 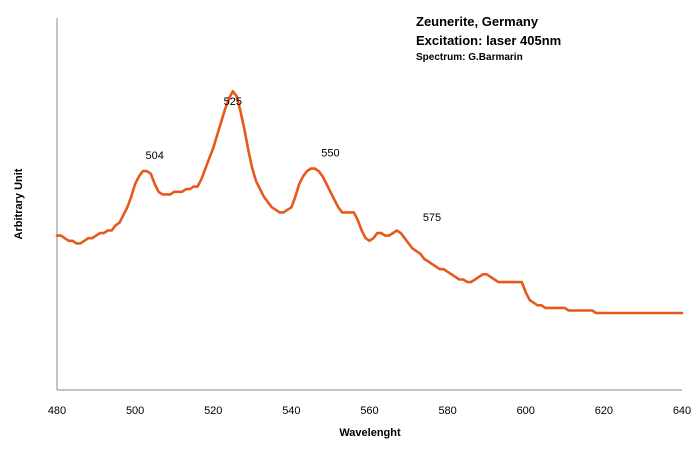 I want to click on x-tick-label: 560, so click(x=369, y=411).